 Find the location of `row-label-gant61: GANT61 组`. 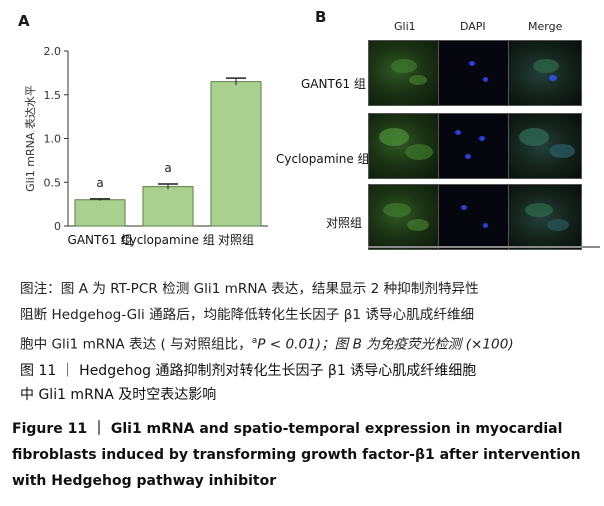

row-label-gant61: GANT61 组 is located at coordinates (333, 84).